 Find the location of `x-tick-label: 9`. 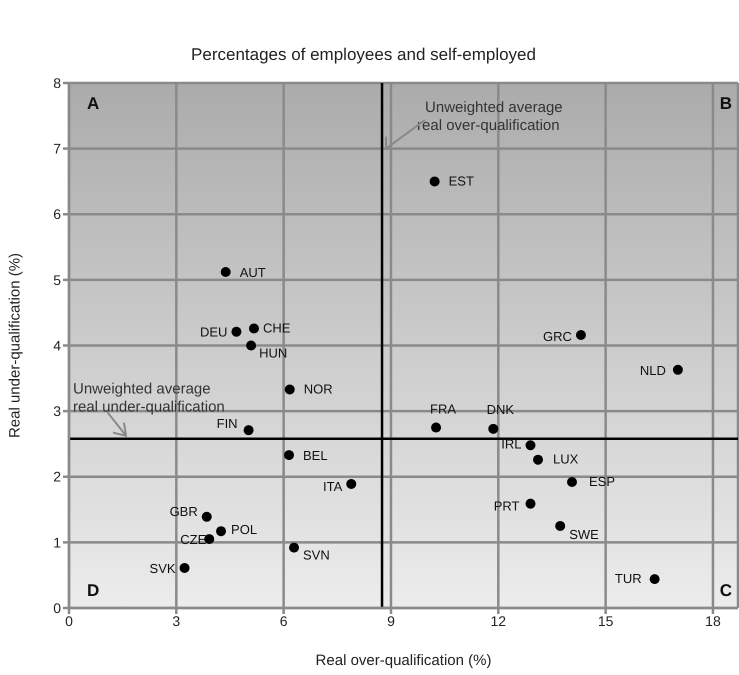

x-tick-label: 9 is located at coordinates (391, 620).